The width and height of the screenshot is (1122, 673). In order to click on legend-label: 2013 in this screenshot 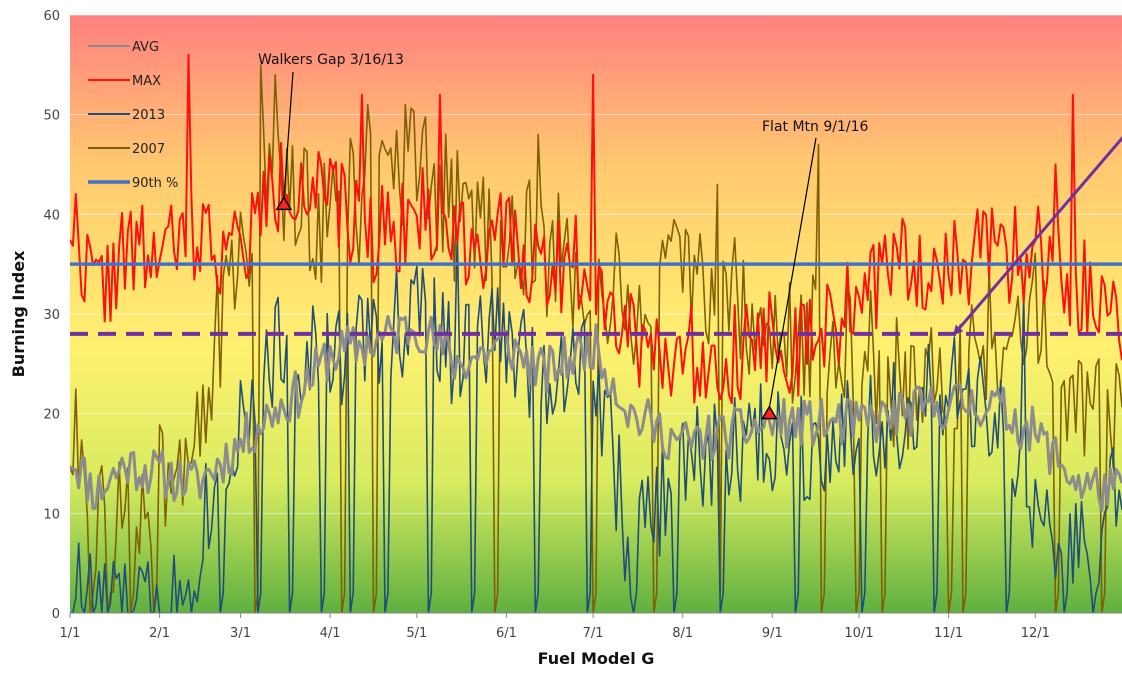, I will do `click(148, 115)`.